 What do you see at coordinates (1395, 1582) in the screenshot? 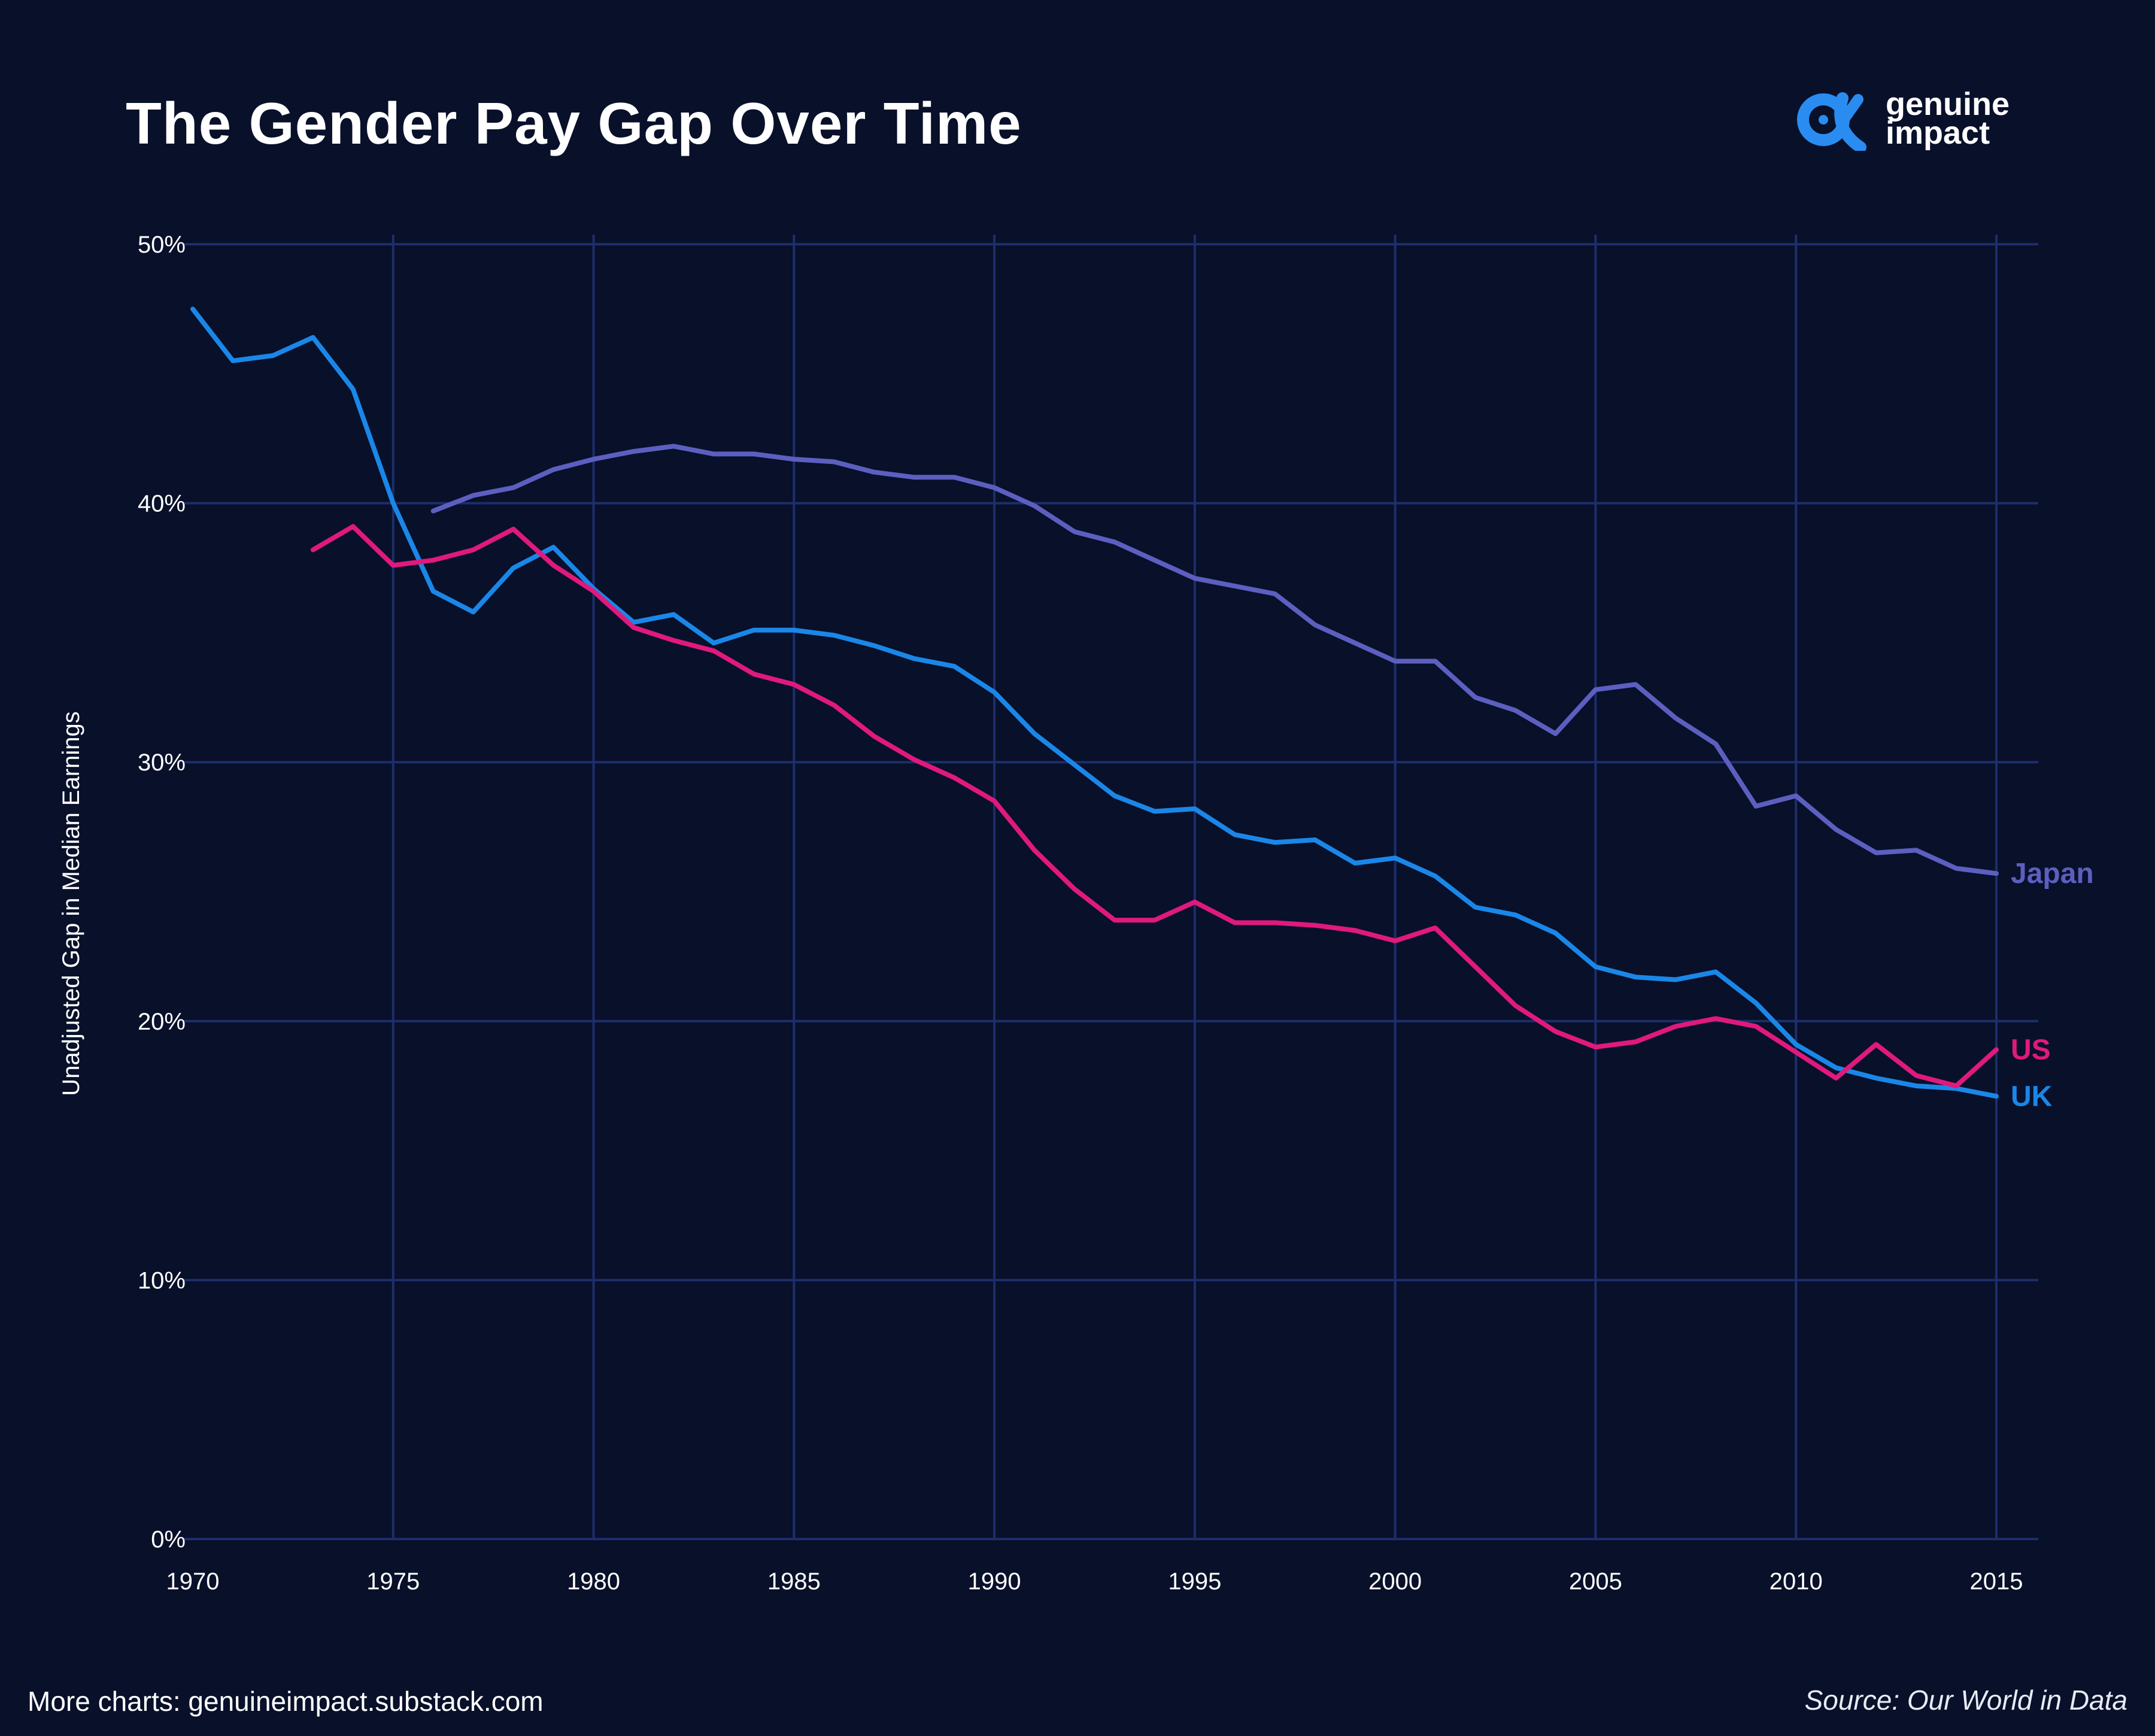
I see `x-tick-label: 2000` at bounding box center [1395, 1582].